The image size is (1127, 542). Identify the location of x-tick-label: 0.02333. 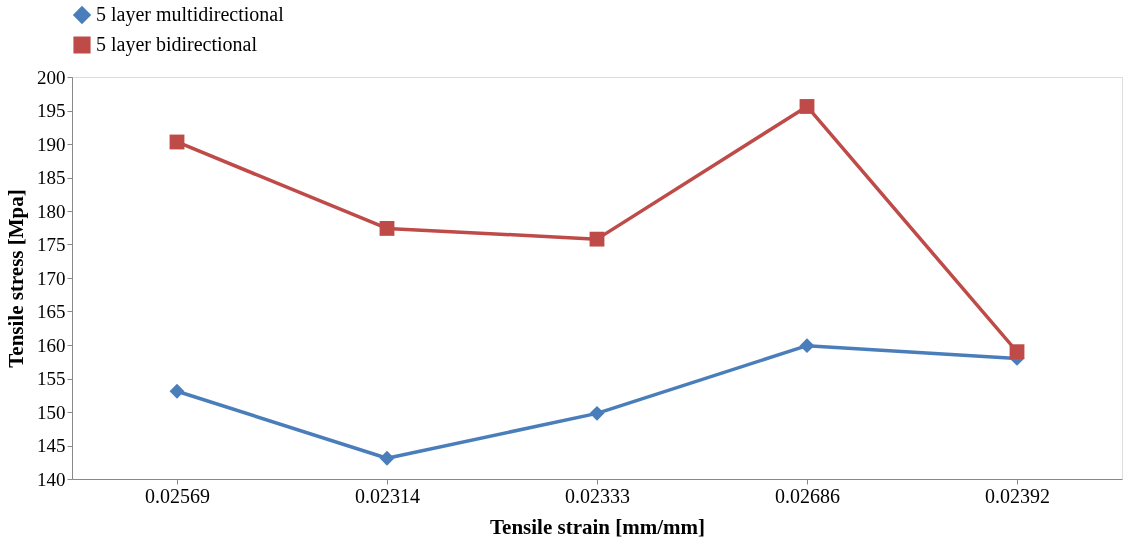
(597, 495).